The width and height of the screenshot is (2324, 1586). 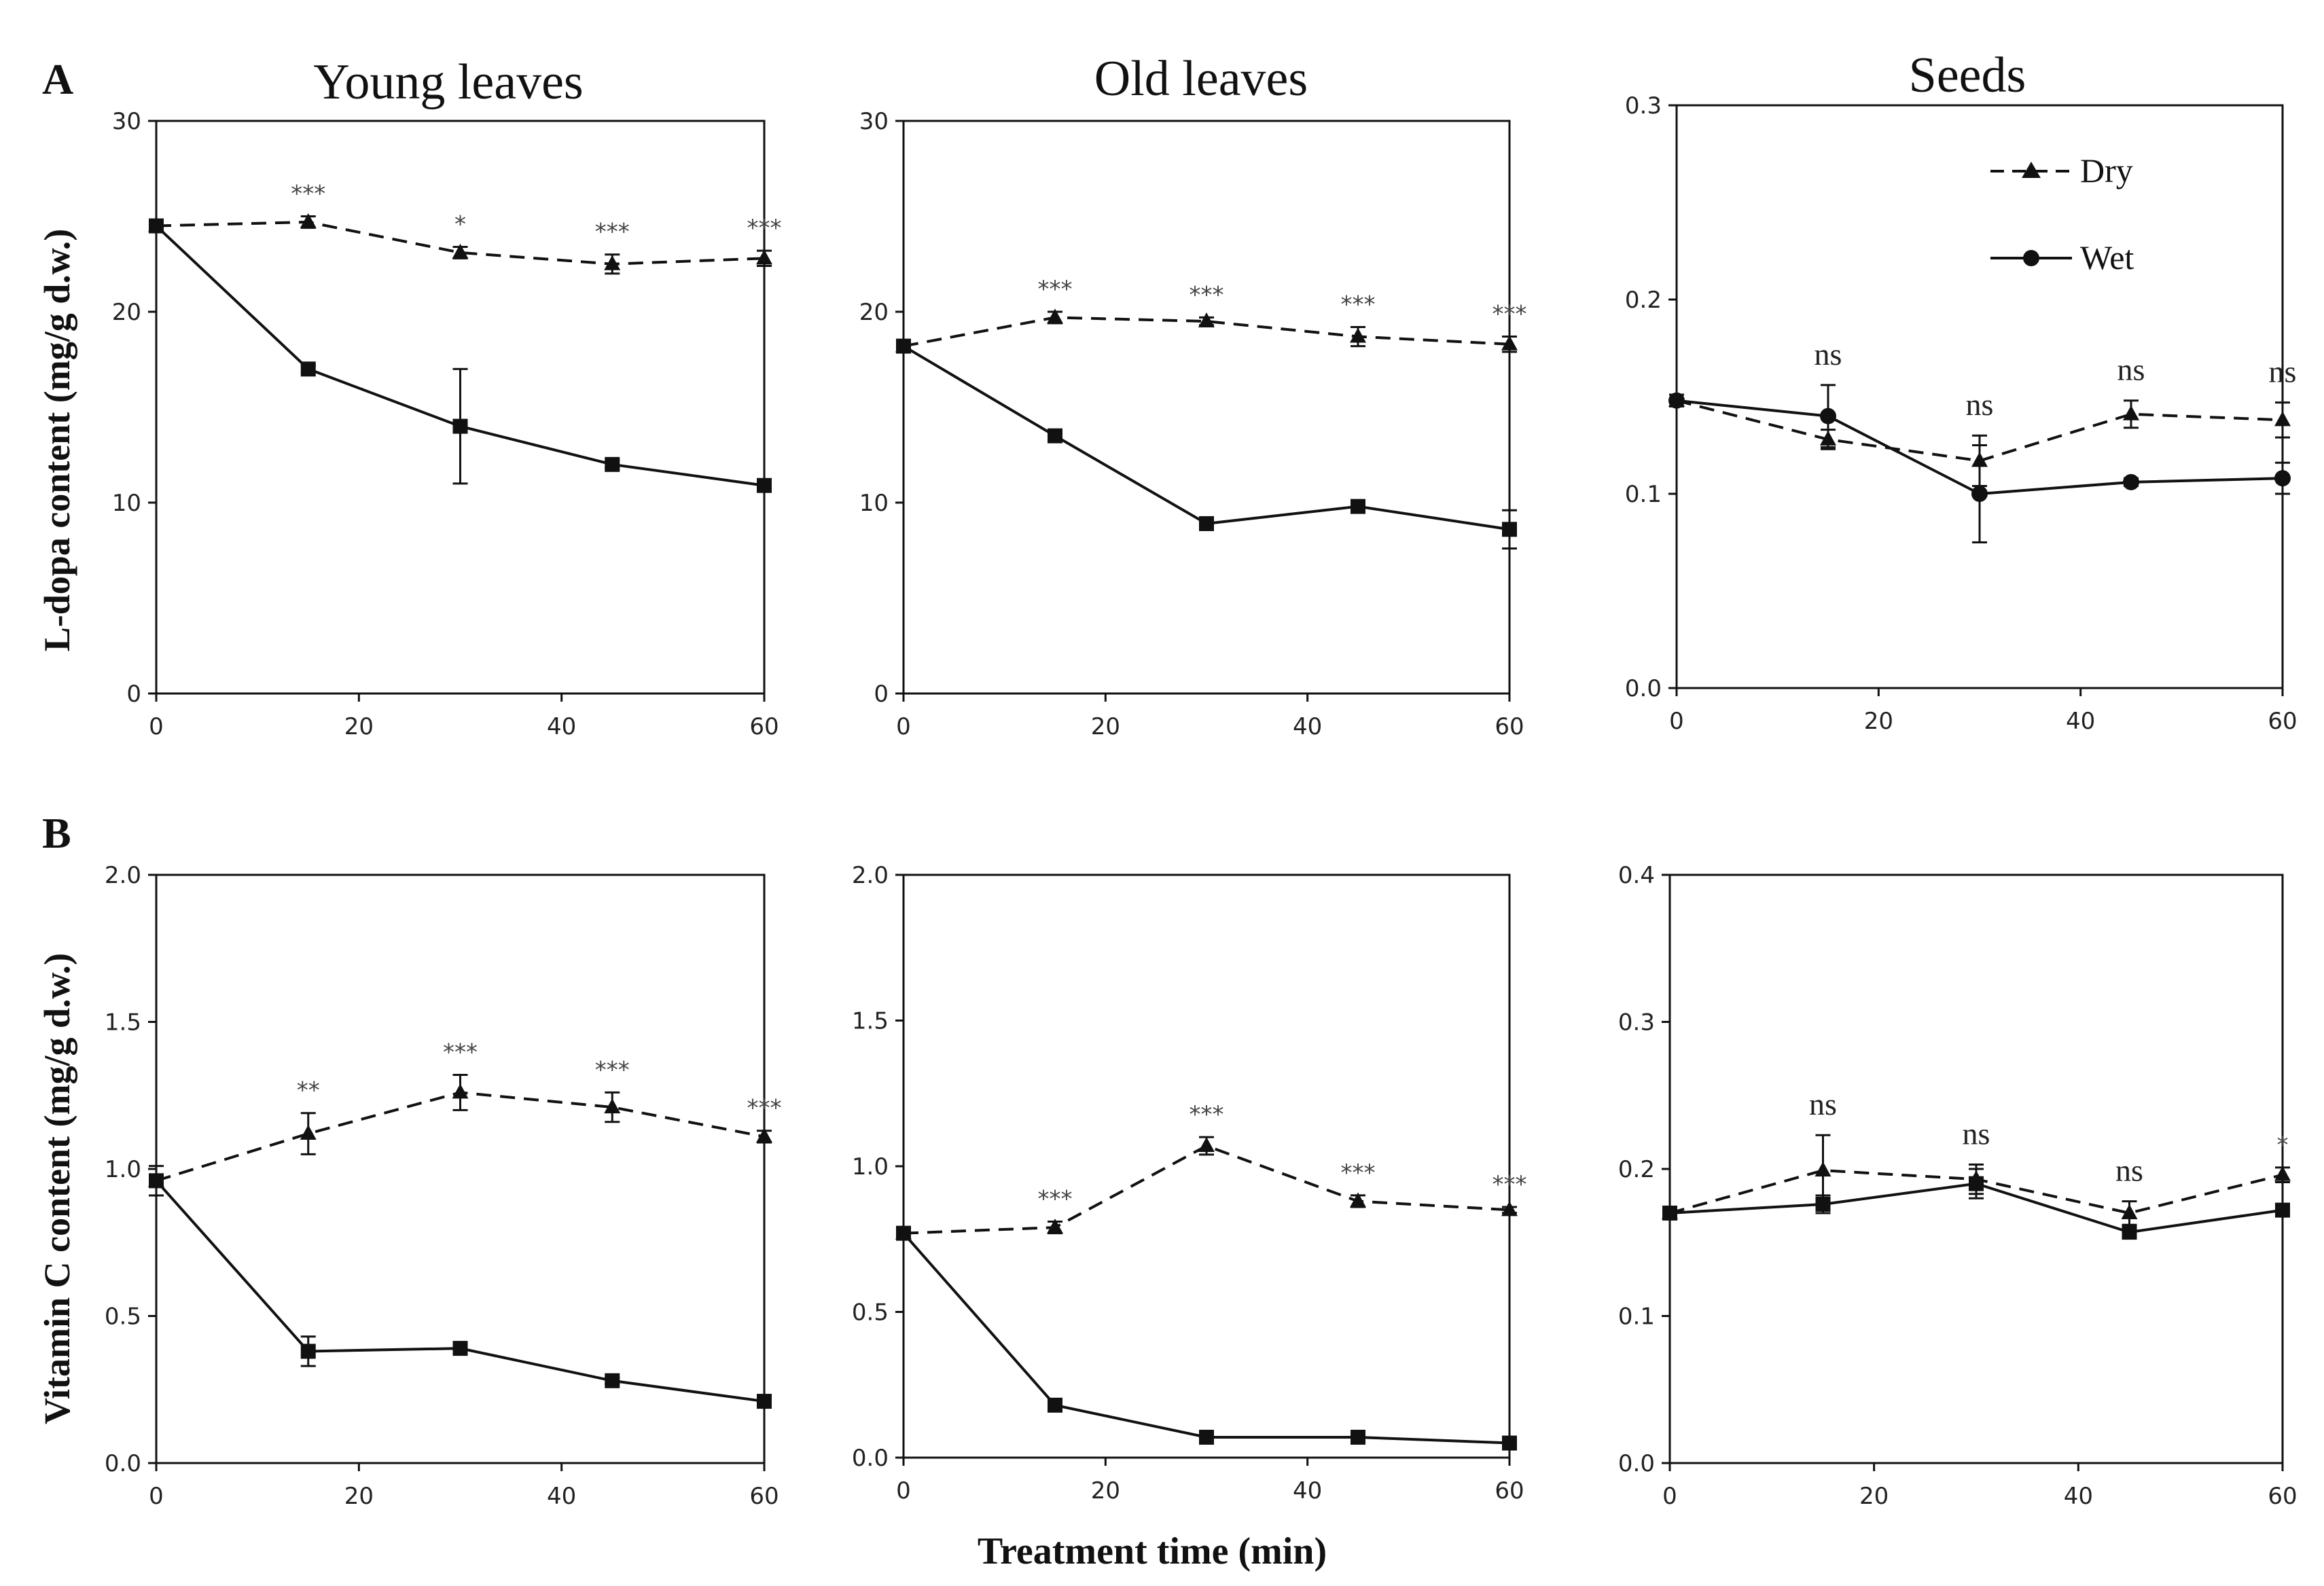 I want to click on title-seeds: Seeds, so click(x=1967, y=76).